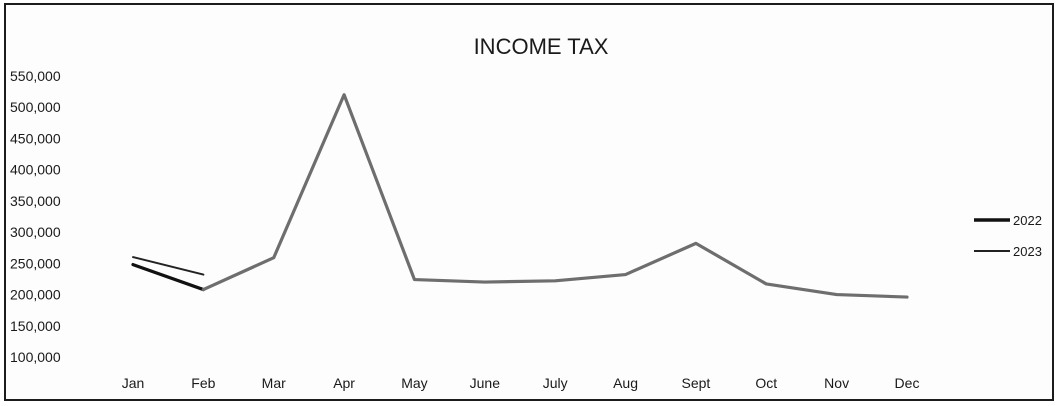 The width and height of the screenshot is (1058, 406). I want to click on y-tick-label: 400,000, so click(35, 170).